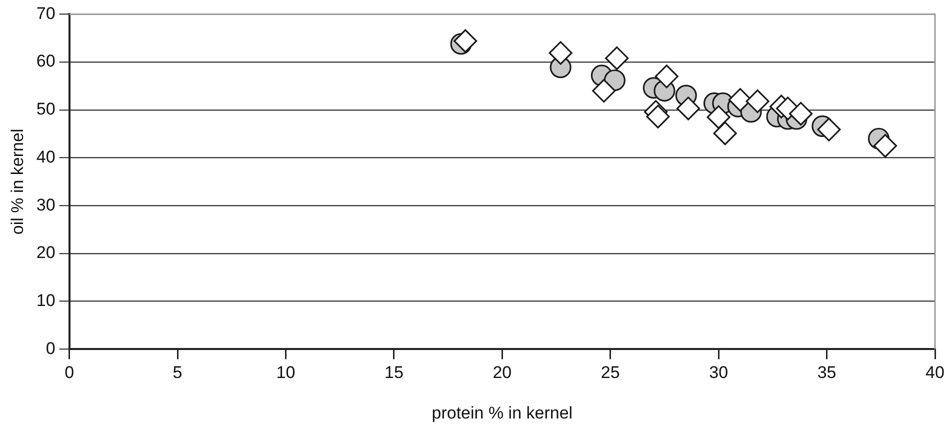 This screenshot has width=949, height=432. I want to click on y-axis-title: oil % in kernel, so click(17, 181).